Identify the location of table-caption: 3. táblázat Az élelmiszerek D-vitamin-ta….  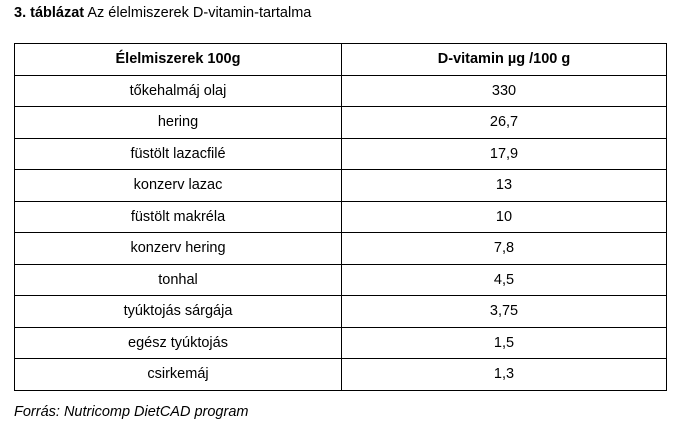
(162, 13).